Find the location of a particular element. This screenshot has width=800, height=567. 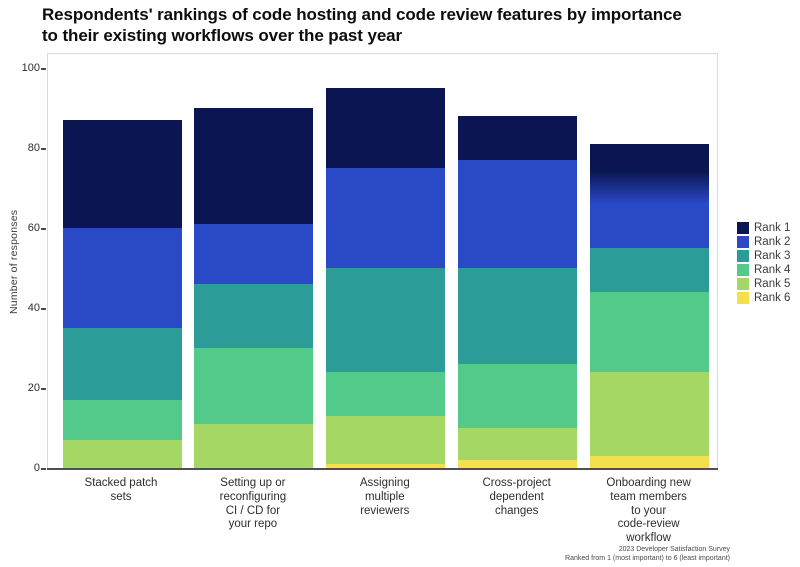

legend-label: Rank 1 is located at coordinates (772, 228).